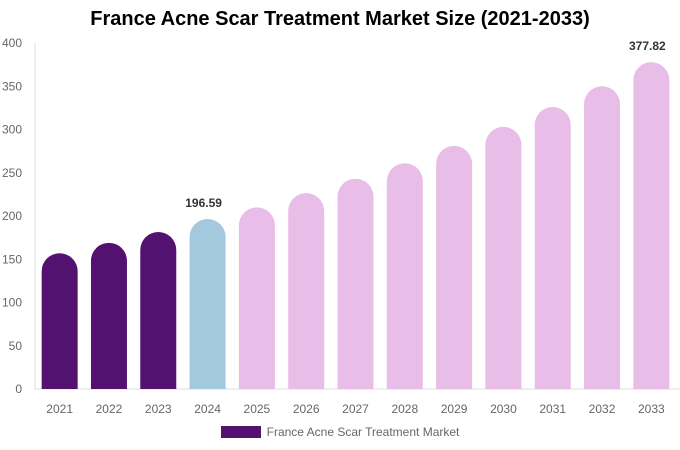  I want to click on bar-2031, so click(552, 248).